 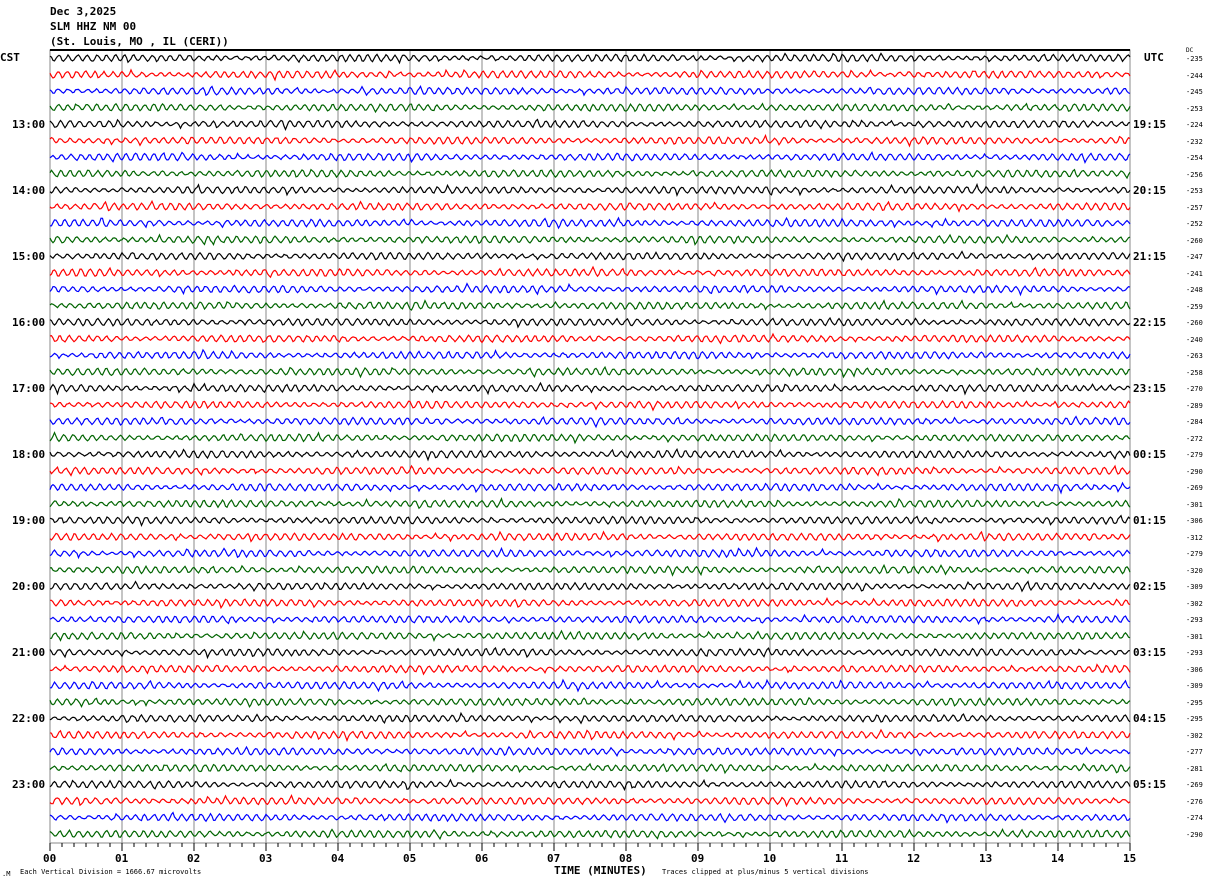 I want to click on cst-hour-label: 17:00, so click(x=29, y=389).